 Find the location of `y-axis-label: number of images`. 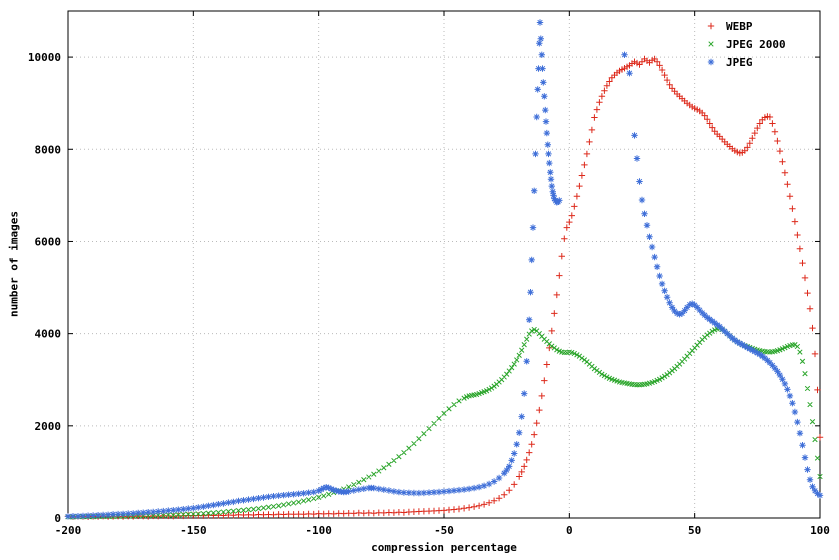

y-axis-label: number of images is located at coordinates (14, 264).